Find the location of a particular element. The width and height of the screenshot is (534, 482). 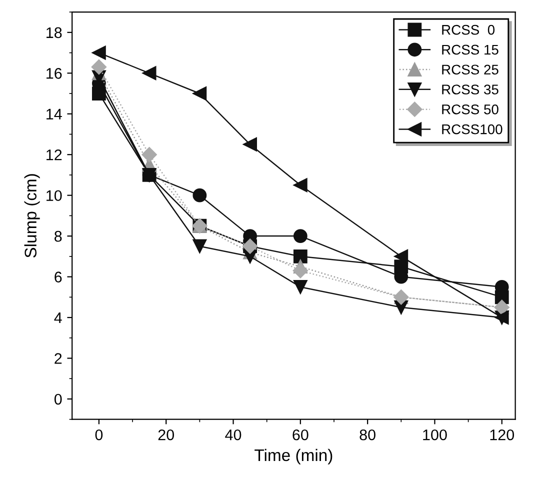

legend-label: RCSS100 is located at coordinates (472, 129).